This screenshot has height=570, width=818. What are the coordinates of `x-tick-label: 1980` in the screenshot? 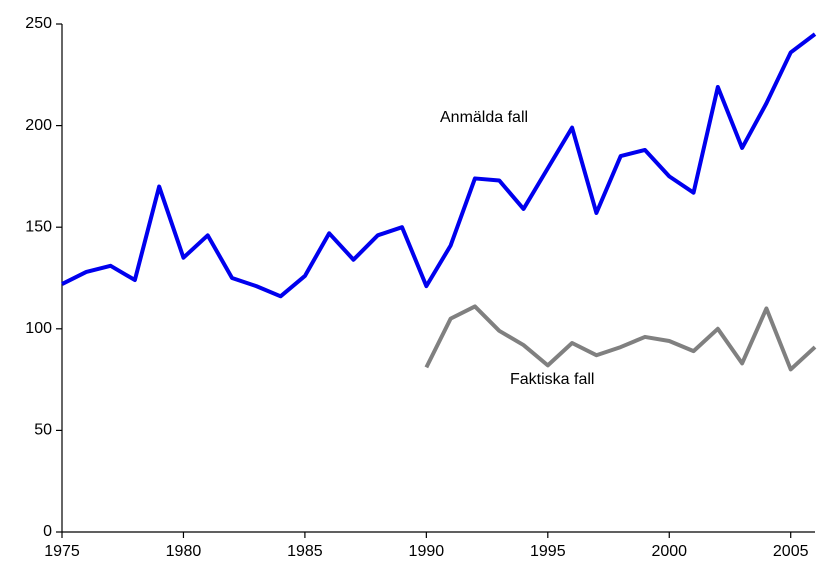 It's located at (184, 551).